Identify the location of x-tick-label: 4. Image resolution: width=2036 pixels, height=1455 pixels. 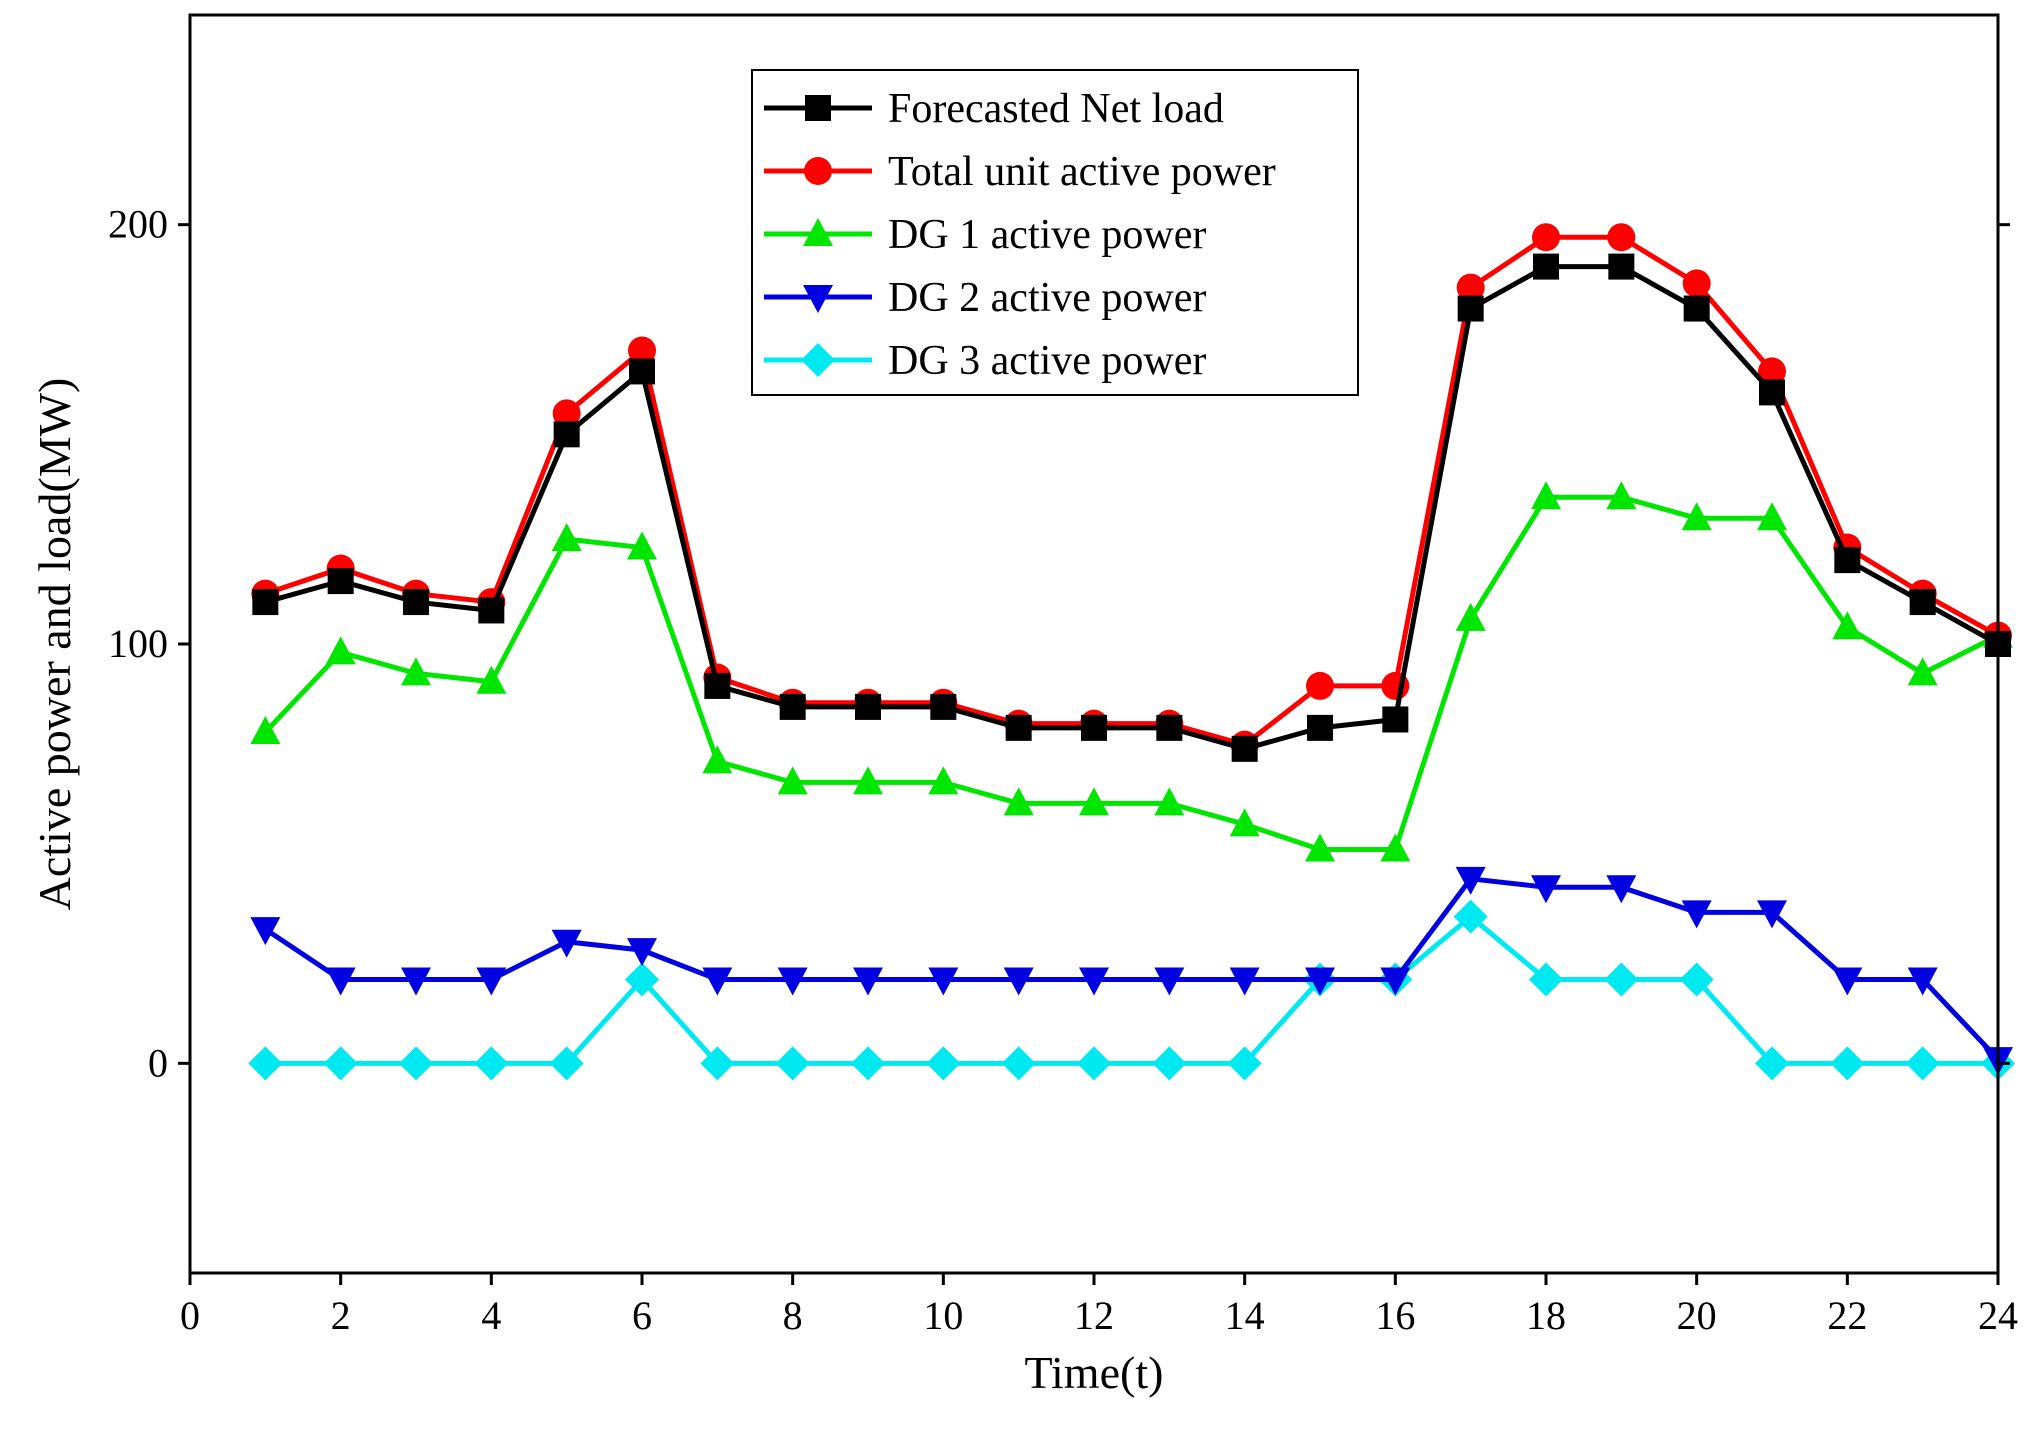
(491, 1315).